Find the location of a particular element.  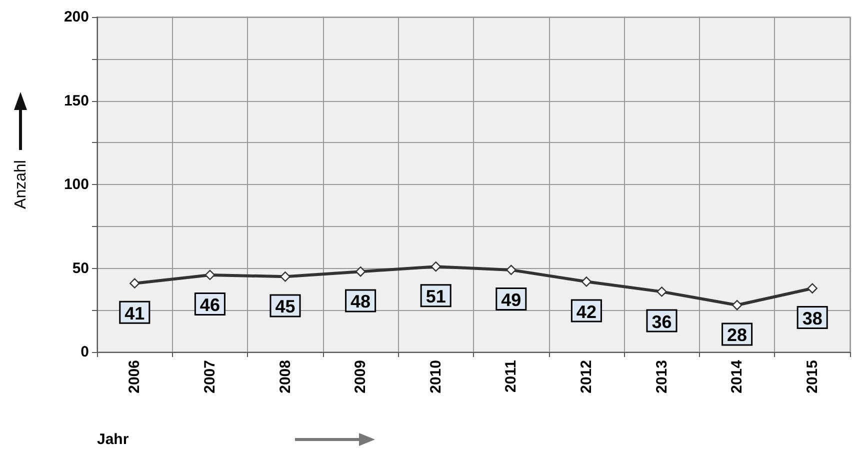

data-label: 48 is located at coordinates (360, 302).